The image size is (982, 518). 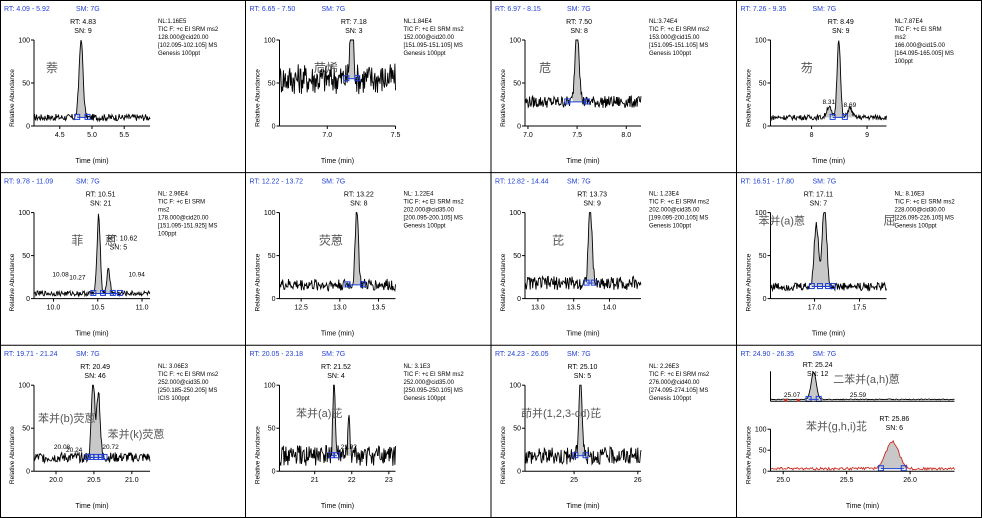 I want to click on x-tick-label: 11.0, so click(x=141, y=308).